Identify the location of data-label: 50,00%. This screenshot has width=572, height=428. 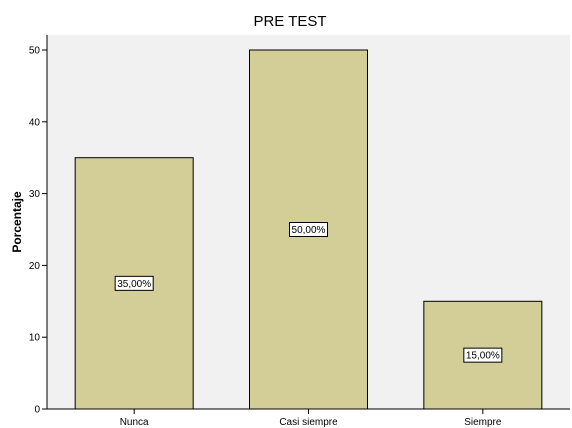
(309, 230).